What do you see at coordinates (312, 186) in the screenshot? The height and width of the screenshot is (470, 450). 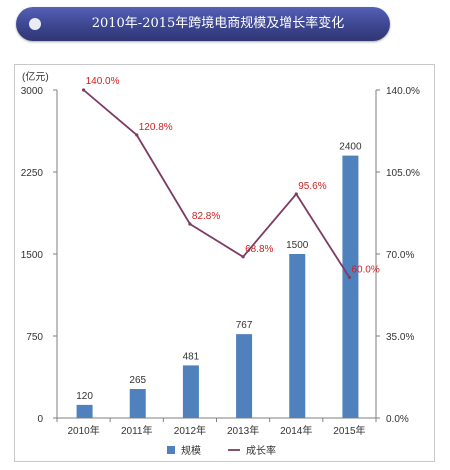 I see `growth-rate-label: 95.6%` at bounding box center [312, 186].